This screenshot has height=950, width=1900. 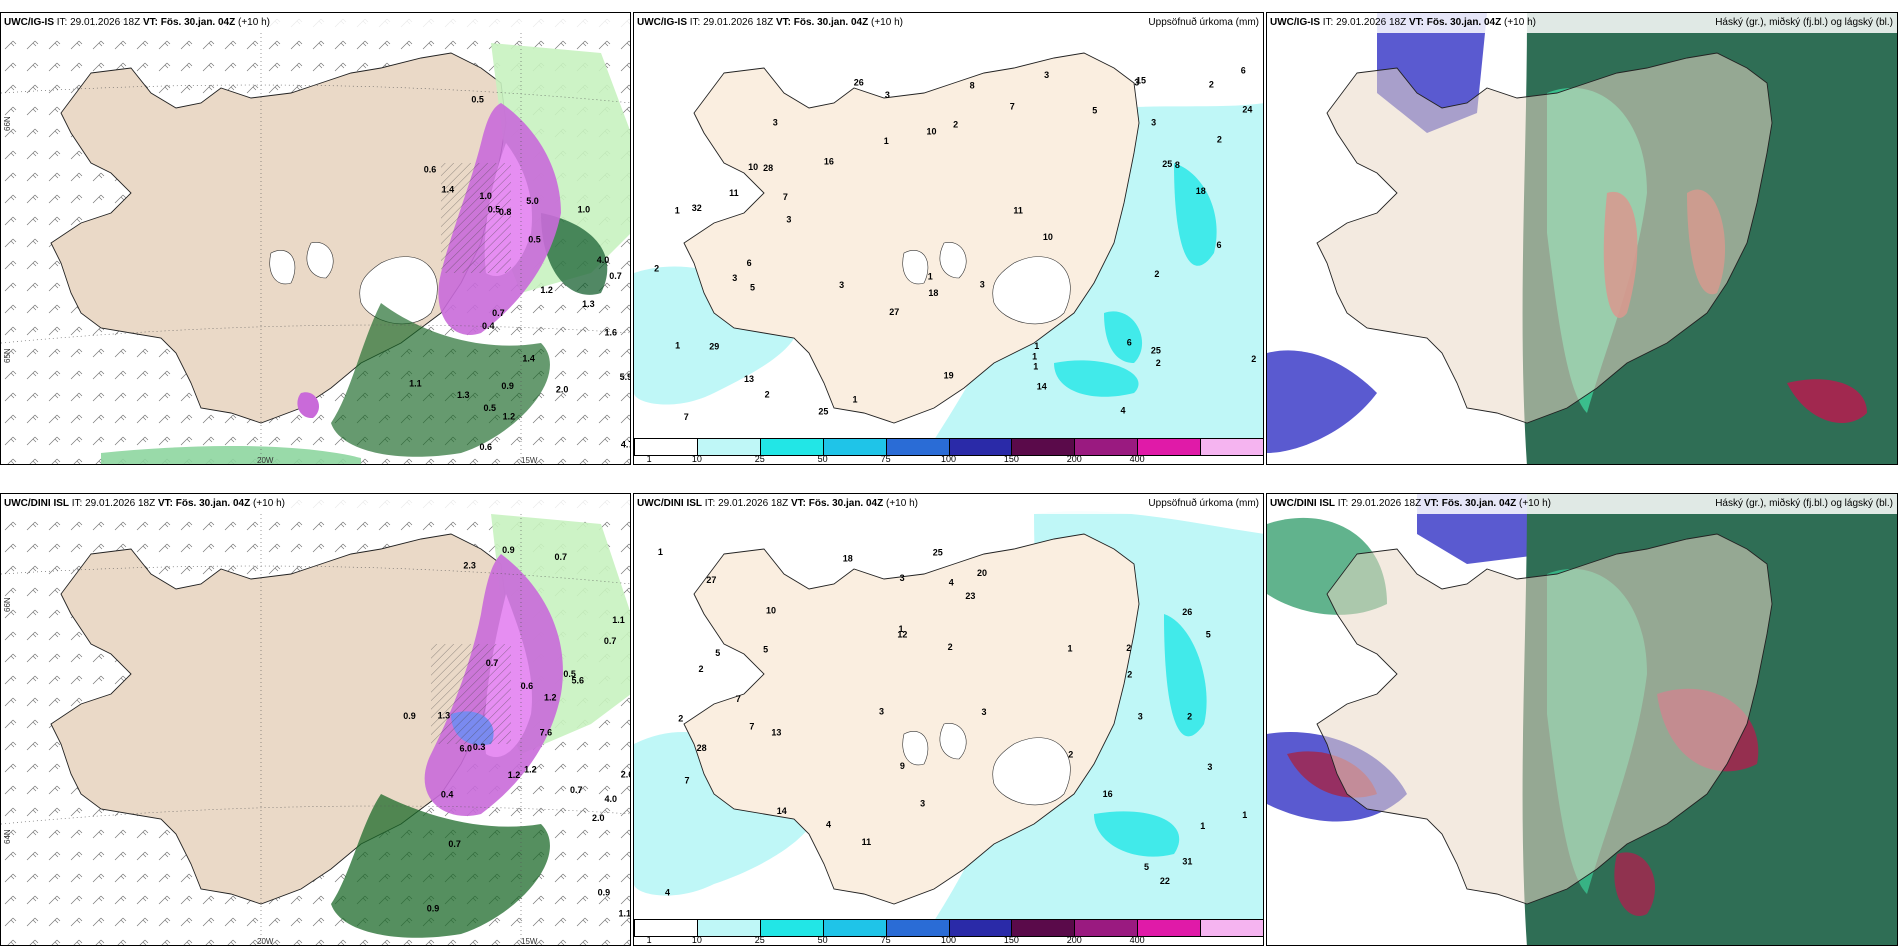 What do you see at coordinates (1243, 70) in the screenshot?
I see `value-label: 6` at bounding box center [1243, 70].